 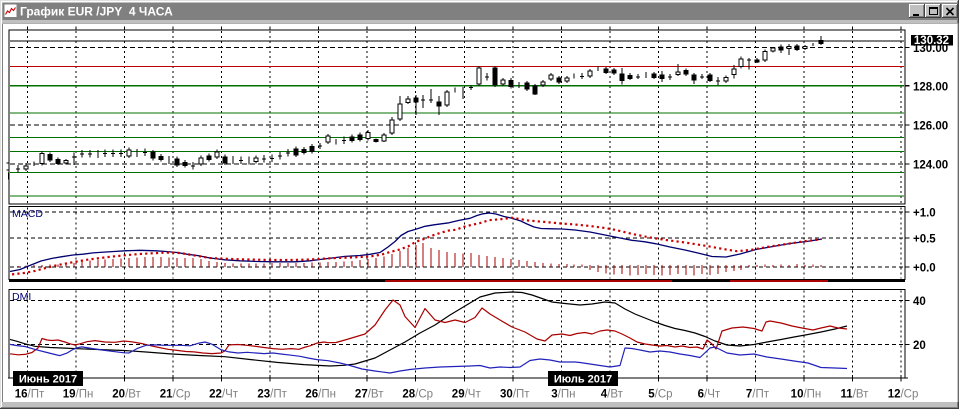 I want to click on svg-text: 19/Пн, so click(x=78, y=395).